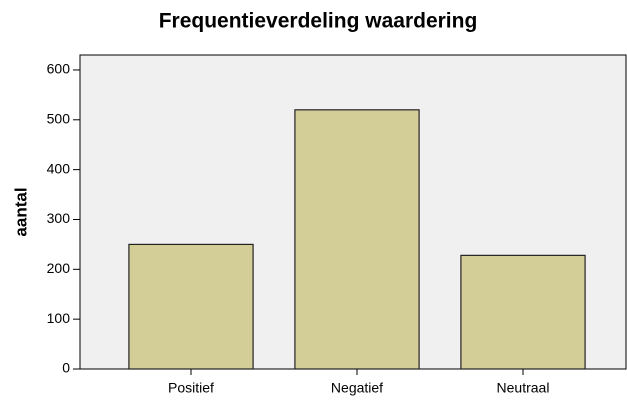 Image resolution: width=627 pixels, height=403 pixels. I want to click on y-tick-label: 300, so click(59, 218).